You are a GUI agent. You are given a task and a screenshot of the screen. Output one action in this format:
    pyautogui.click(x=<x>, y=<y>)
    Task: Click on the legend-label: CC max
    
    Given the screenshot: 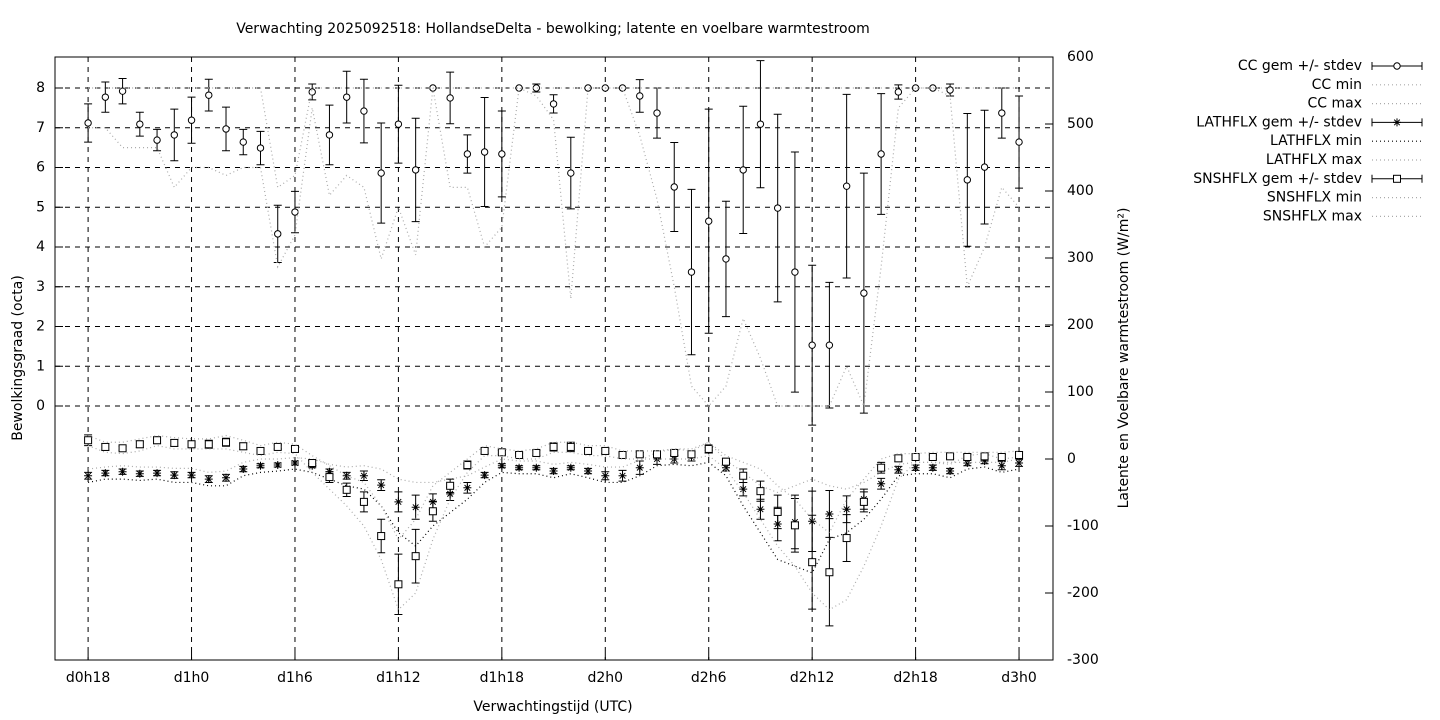 What is the action you would take?
    pyautogui.click(x=1334, y=104)
    